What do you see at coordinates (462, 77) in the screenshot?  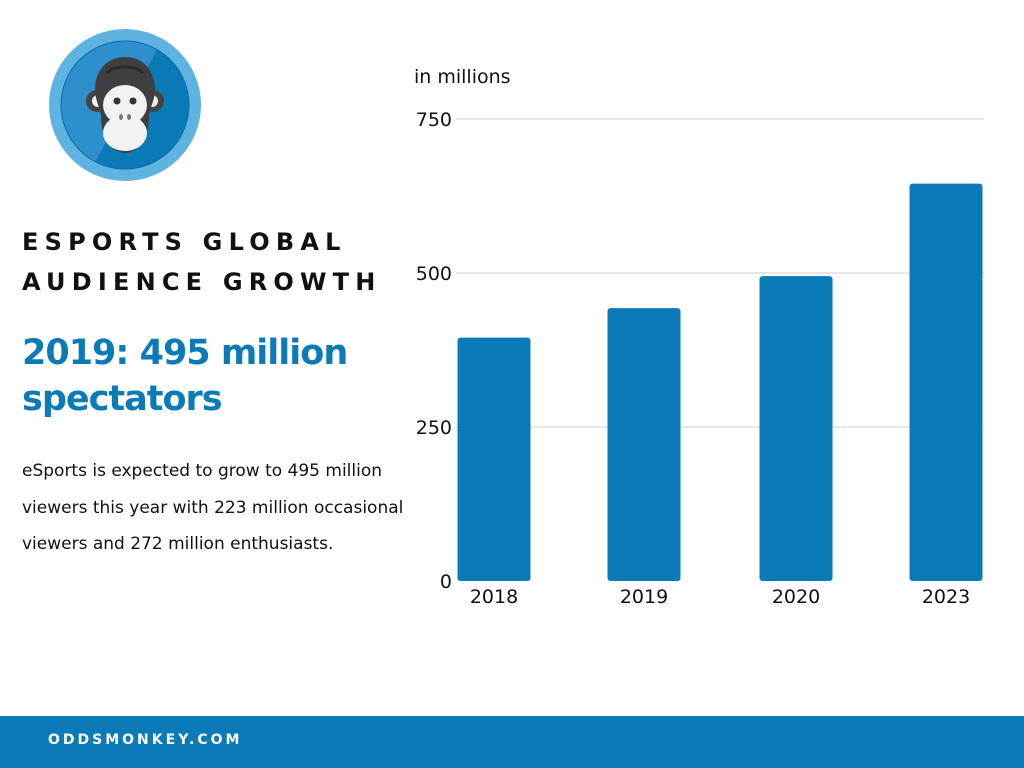 I see `unit-label: in millions` at bounding box center [462, 77].